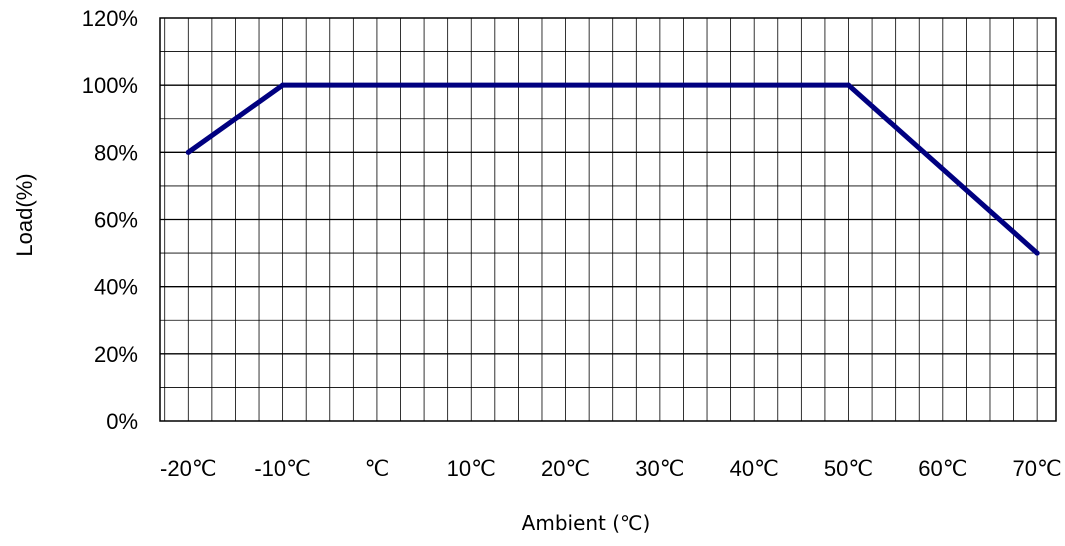  What do you see at coordinates (586, 523) in the screenshot?
I see `x-axis-title: Ambient (℃)` at bounding box center [586, 523].